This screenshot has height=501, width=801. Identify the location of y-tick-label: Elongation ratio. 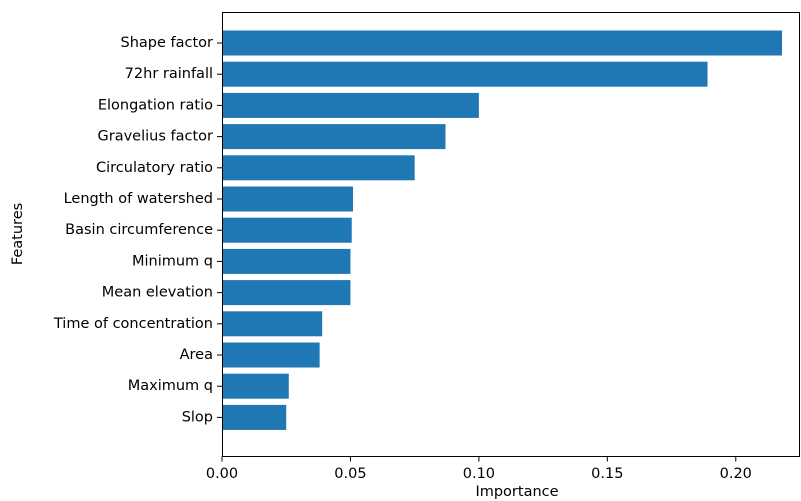
(155, 105).